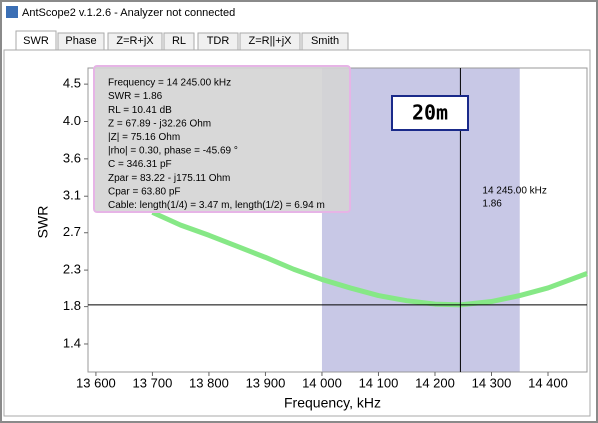 The image size is (598, 423). Describe the element at coordinates (72, 342) in the screenshot. I see `y-tick-label: 1.4` at that location.